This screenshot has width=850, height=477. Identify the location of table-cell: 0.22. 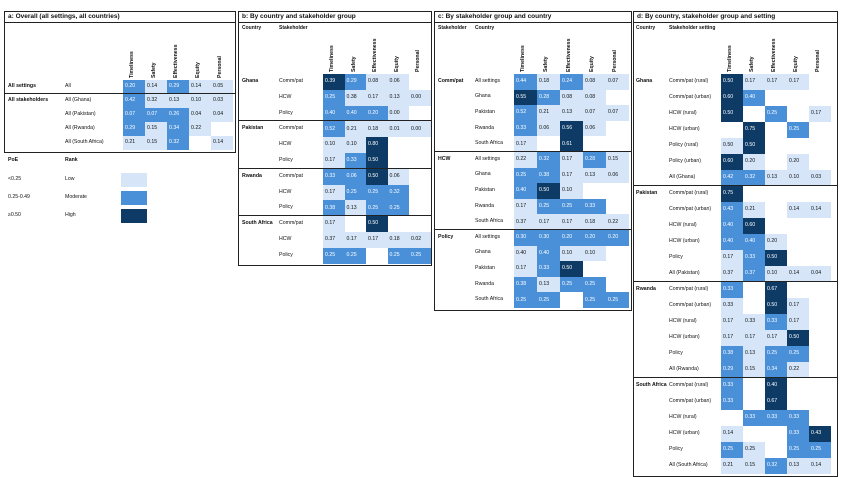
(798, 370).